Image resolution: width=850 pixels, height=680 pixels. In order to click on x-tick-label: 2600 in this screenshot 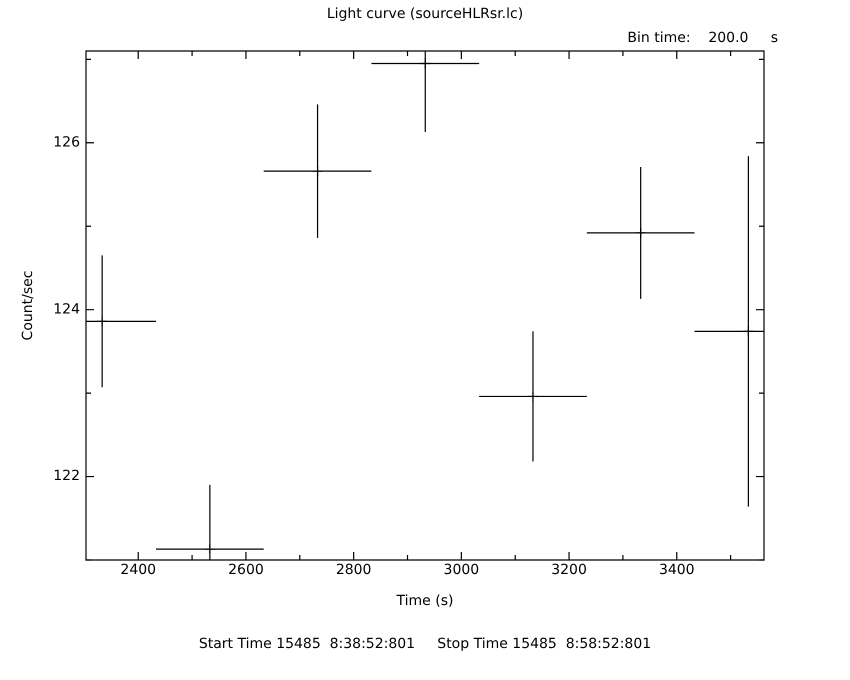, I will do `click(246, 570)`.